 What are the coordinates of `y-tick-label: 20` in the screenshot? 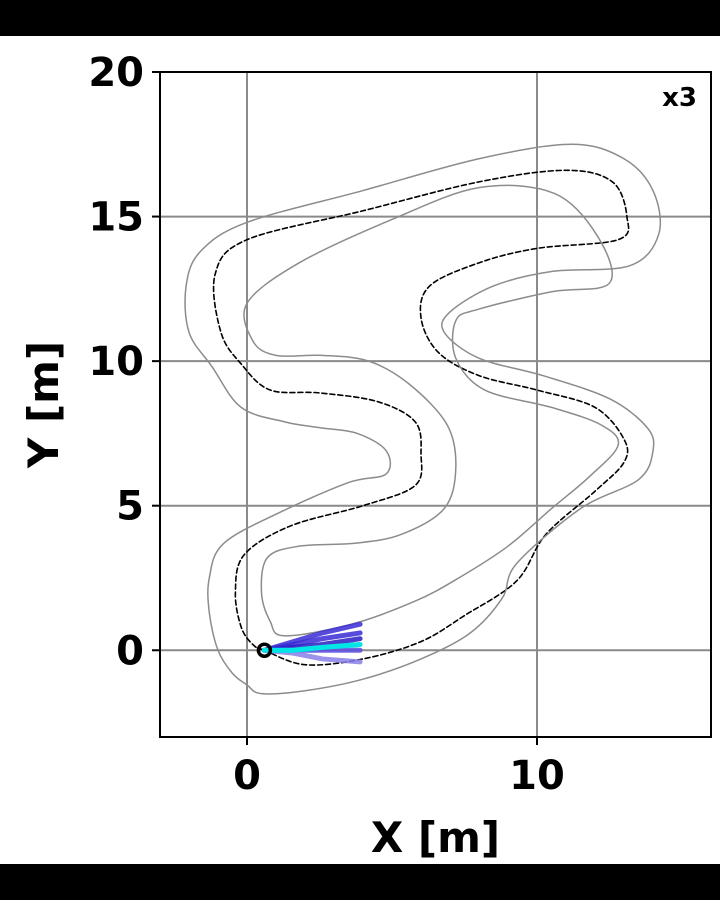 It's located at (116, 73).